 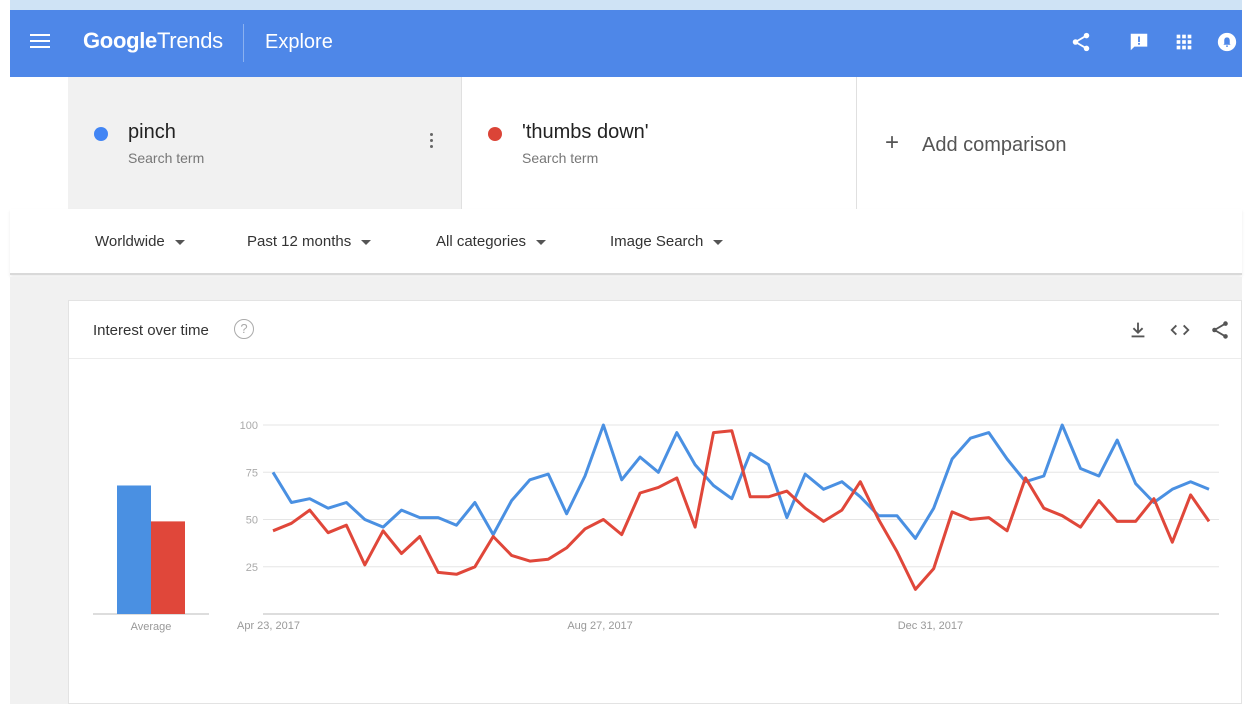 I want to click on y-tick-label: 50, so click(x=252, y=521).